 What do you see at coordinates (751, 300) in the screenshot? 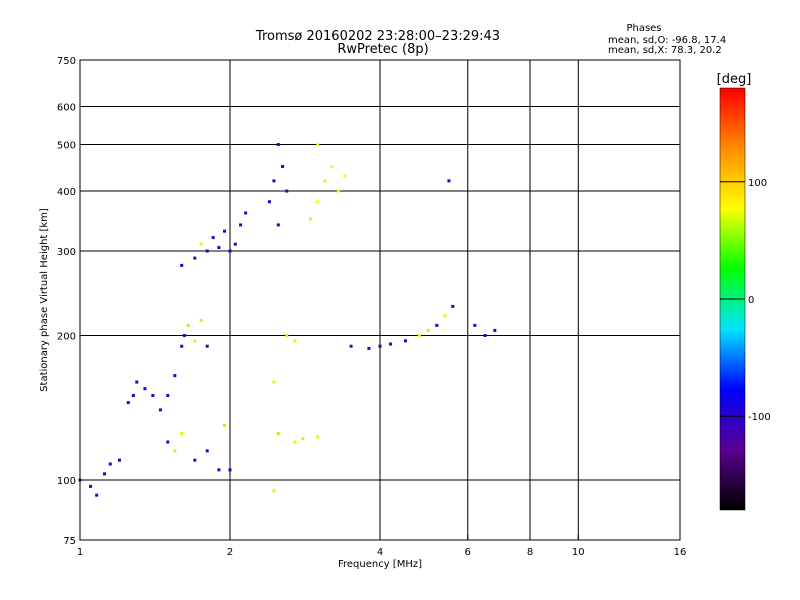
I see `colorbar-tick-label: 0` at bounding box center [751, 300].